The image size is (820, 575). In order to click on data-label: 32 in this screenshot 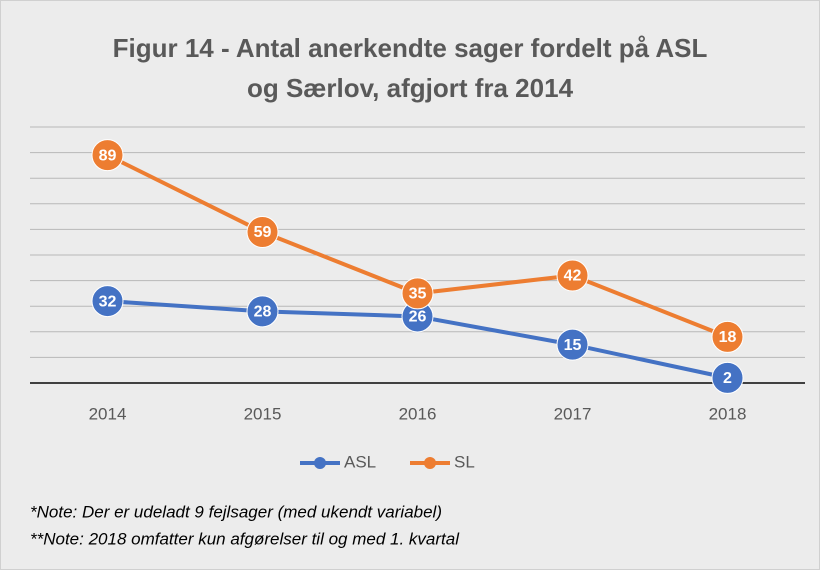, I will do `click(108, 301)`.